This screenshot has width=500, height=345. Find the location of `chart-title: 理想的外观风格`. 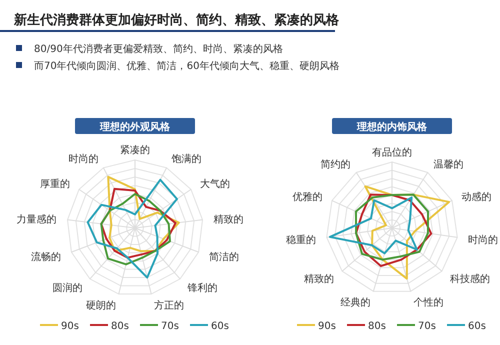

chart-title: 理想的外观风格 is located at coordinates (135, 127).